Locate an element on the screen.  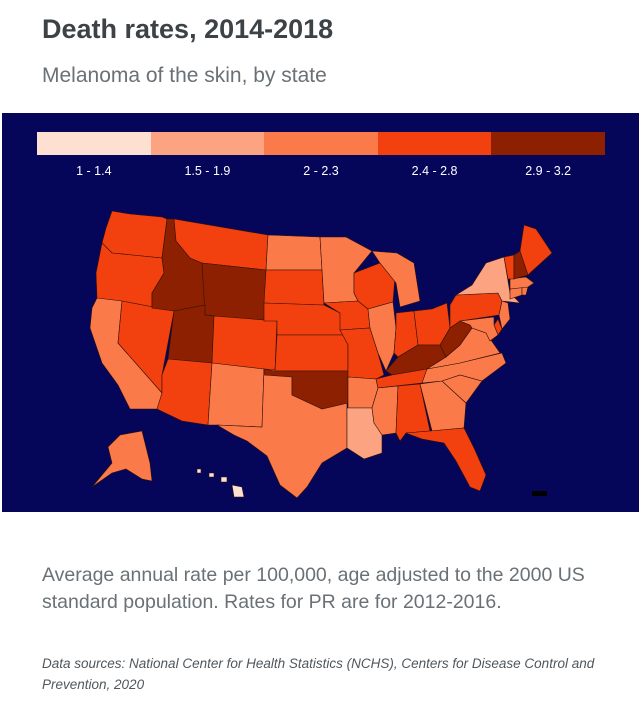
legend-label-1: 1 - 1.4 is located at coordinates (94, 171).